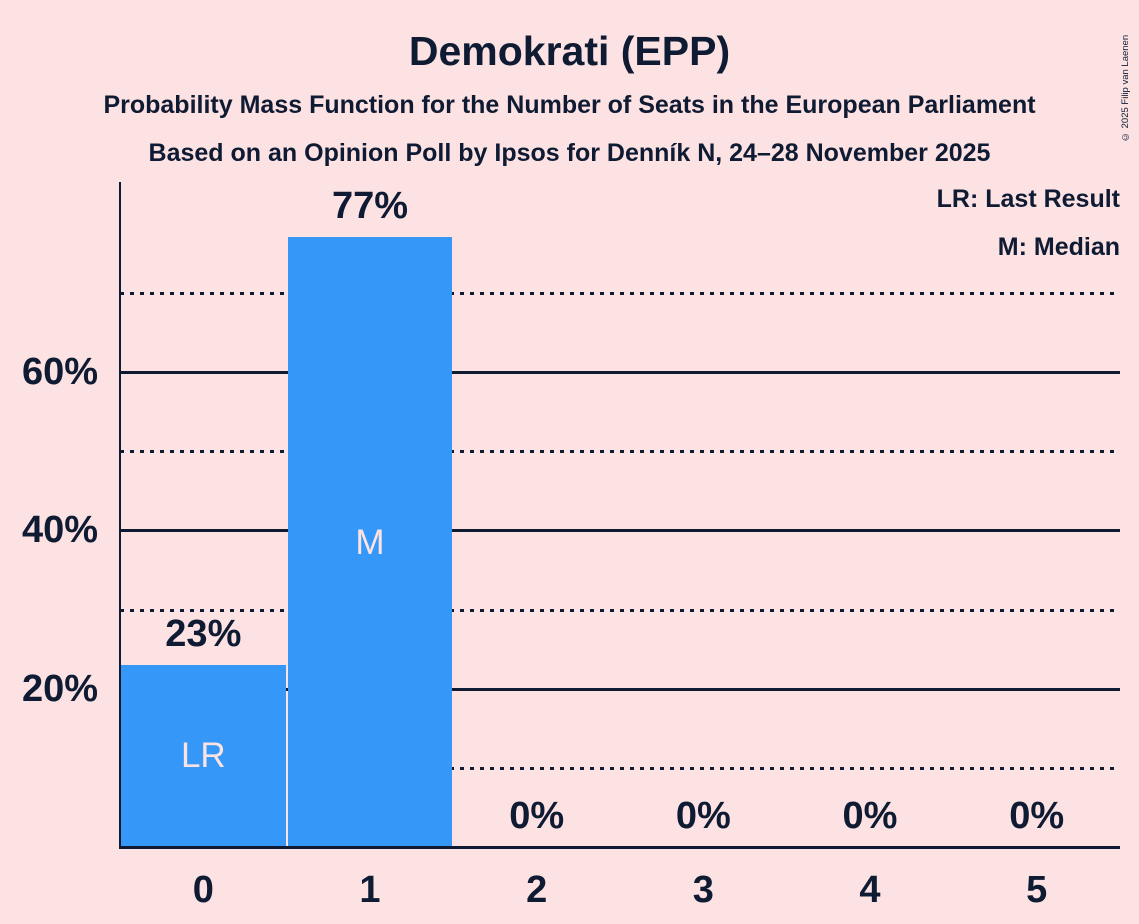 This screenshot has height=924, width=1139. What do you see at coordinates (370, 206) in the screenshot?
I see `bar-value-label-1: 77%` at bounding box center [370, 206].